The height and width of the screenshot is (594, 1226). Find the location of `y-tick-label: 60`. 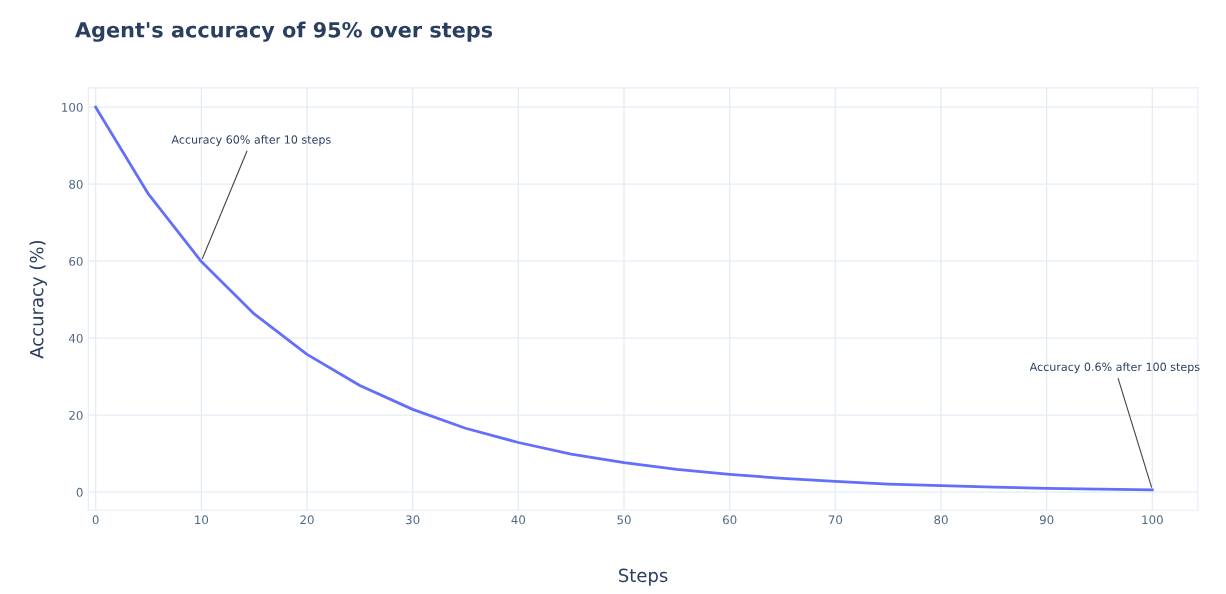

y-tick-label: 60 is located at coordinates (76, 261).